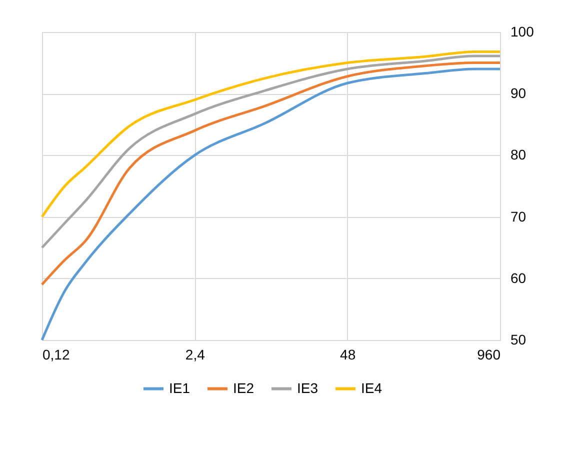  Describe the element at coordinates (518, 340) in the screenshot. I see `y-tick-label: 50` at that location.